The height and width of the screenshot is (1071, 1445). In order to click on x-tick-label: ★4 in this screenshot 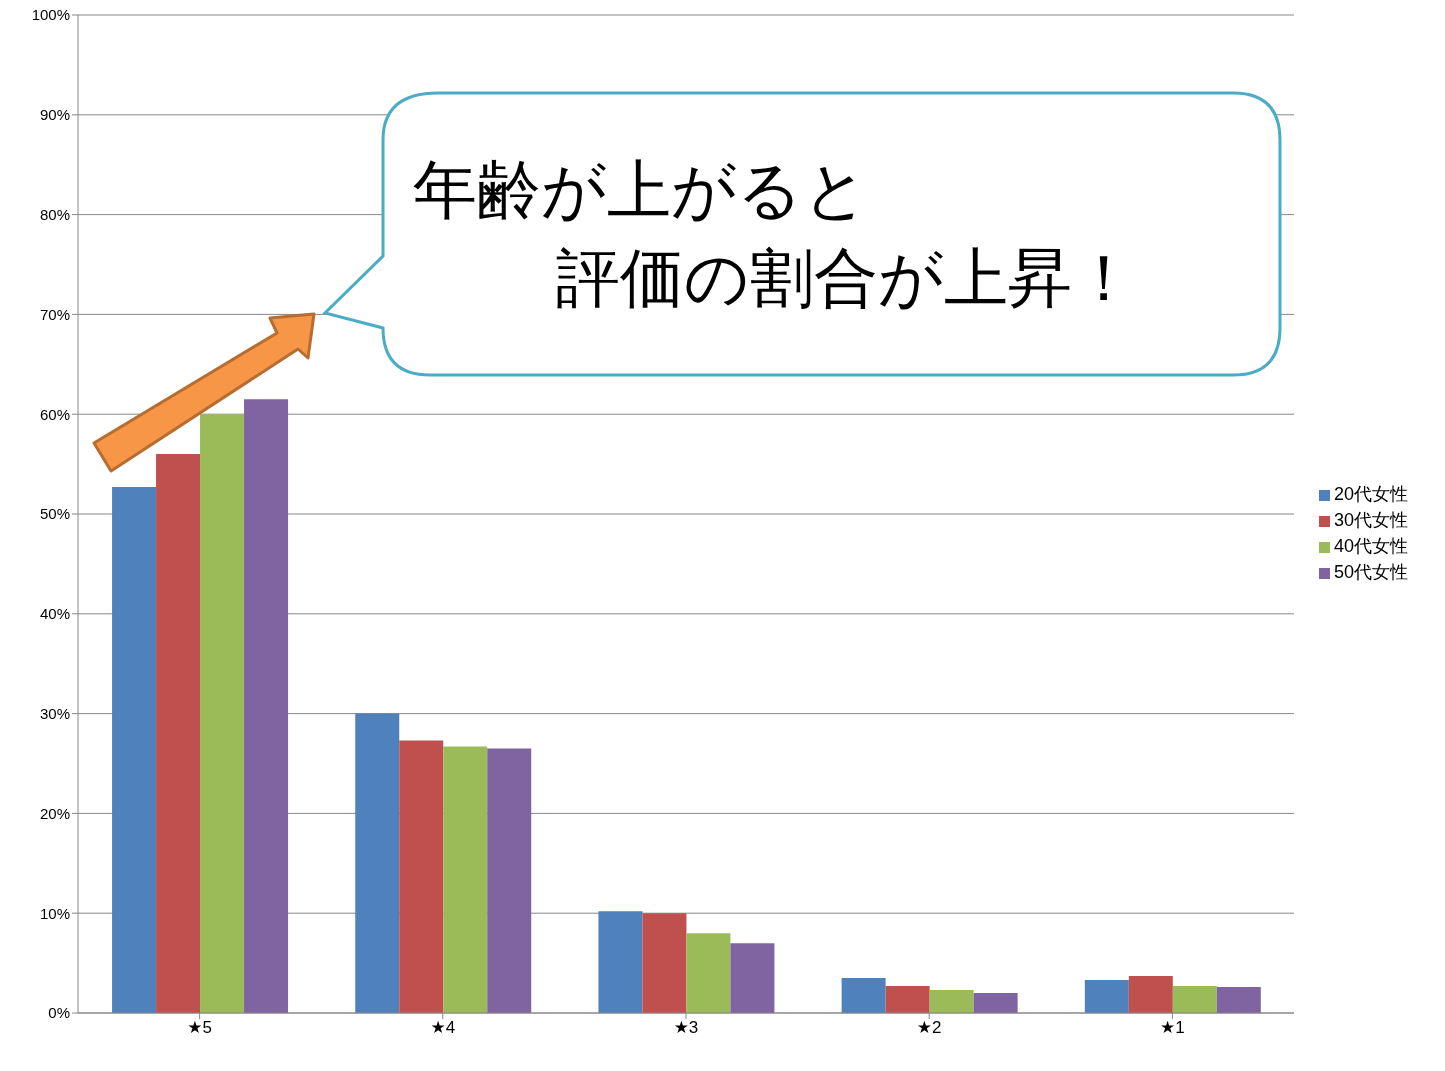, I will do `click(443, 1028)`.